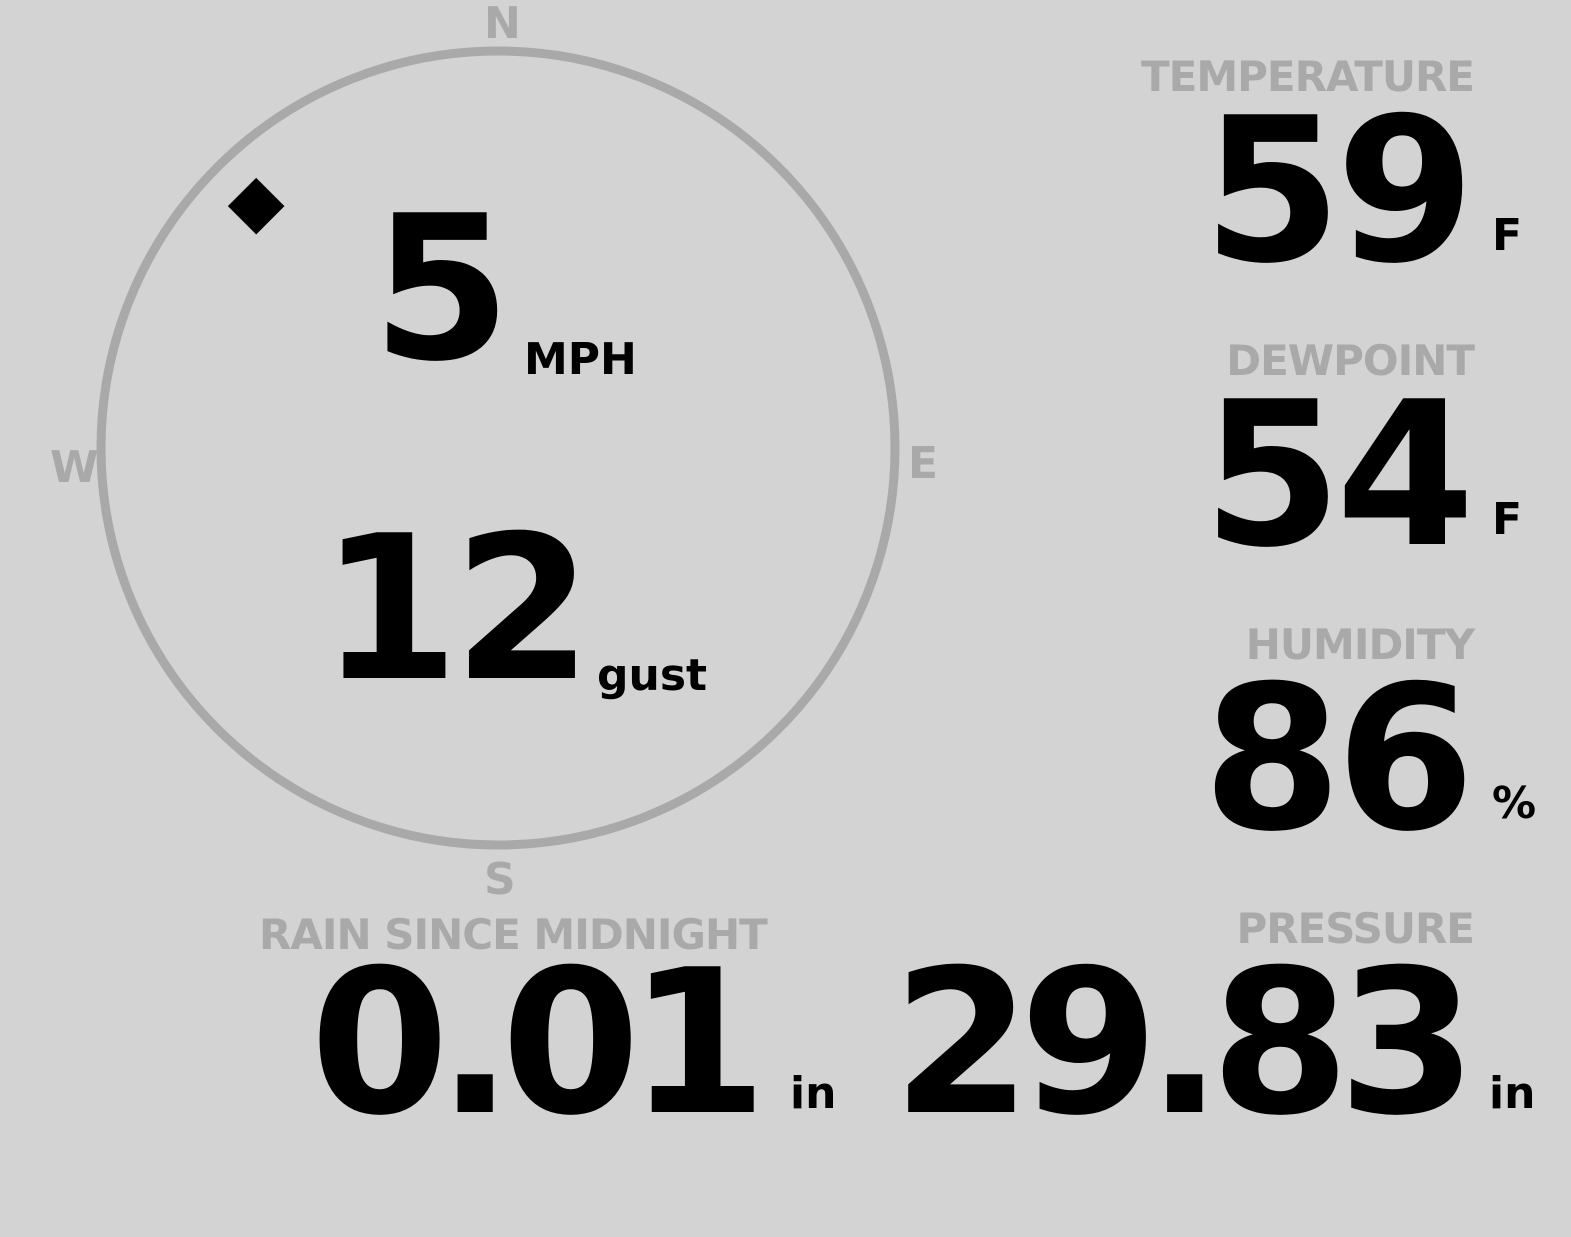 This screenshot has height=1237, width=1571. I want to click on wind-speed-unit: MPH, so click(580, 359).